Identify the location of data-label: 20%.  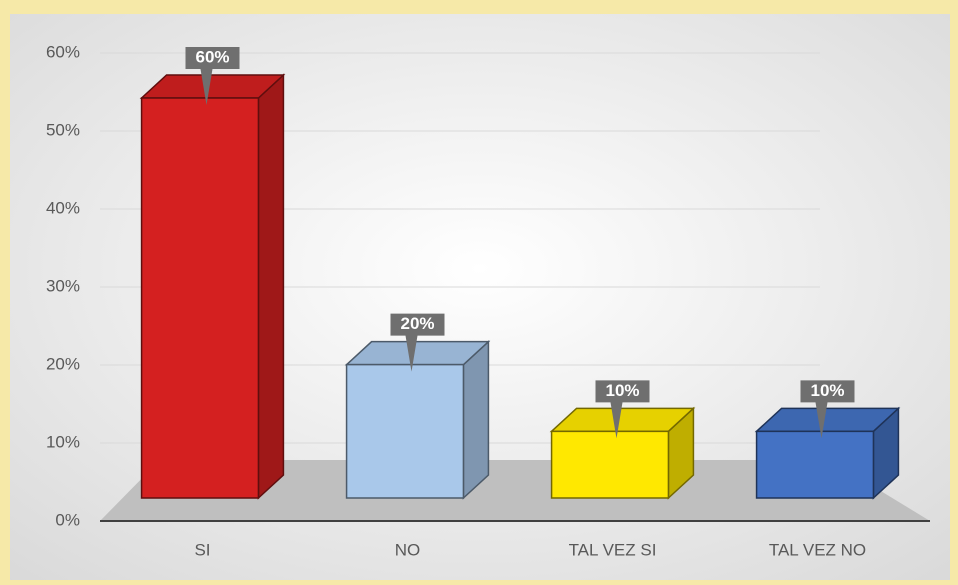
(417, 323).